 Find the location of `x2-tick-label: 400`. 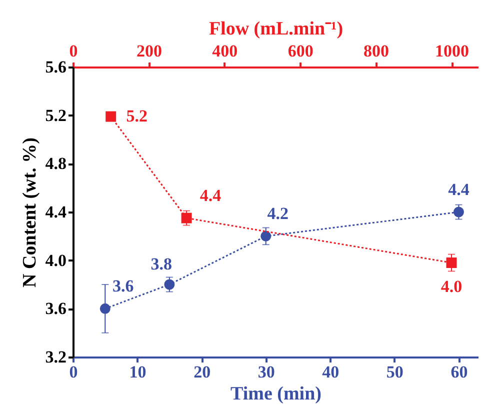

x2-tick-label: 400 is located at coordinates (225, 51).